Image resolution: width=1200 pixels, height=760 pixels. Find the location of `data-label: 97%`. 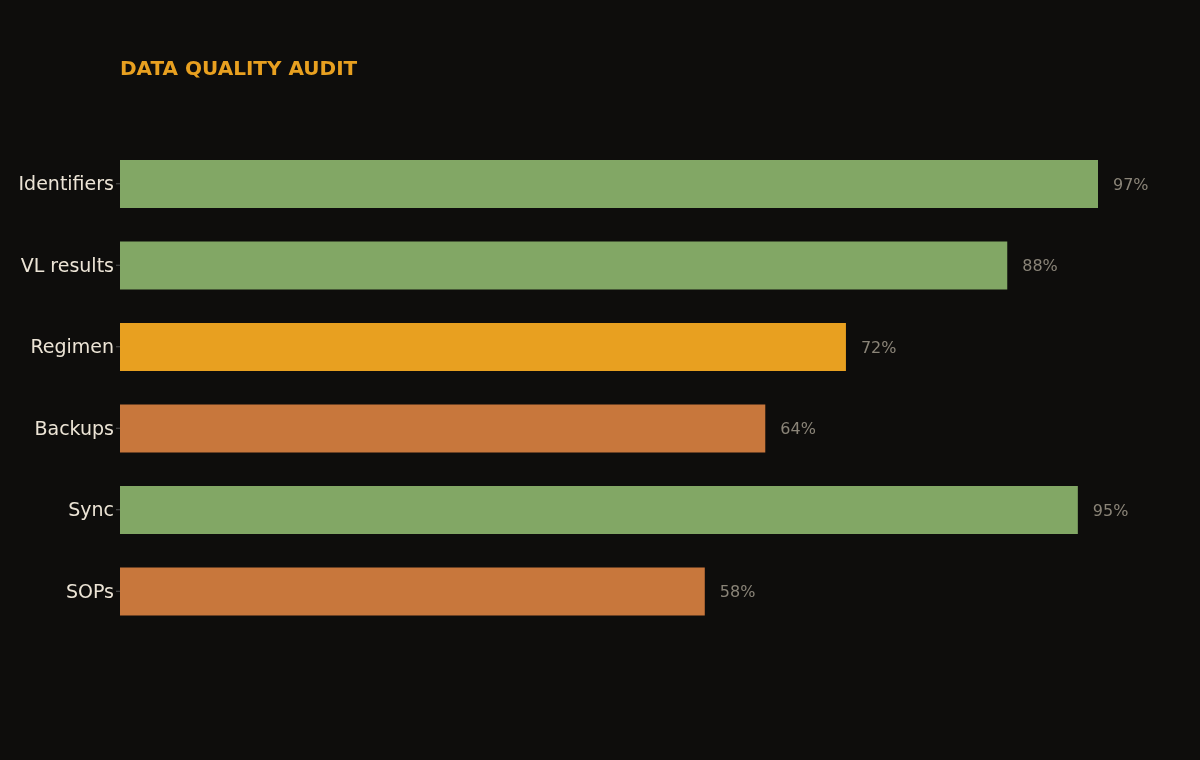

data-label: 97% is located at coordinates (1131, 184).